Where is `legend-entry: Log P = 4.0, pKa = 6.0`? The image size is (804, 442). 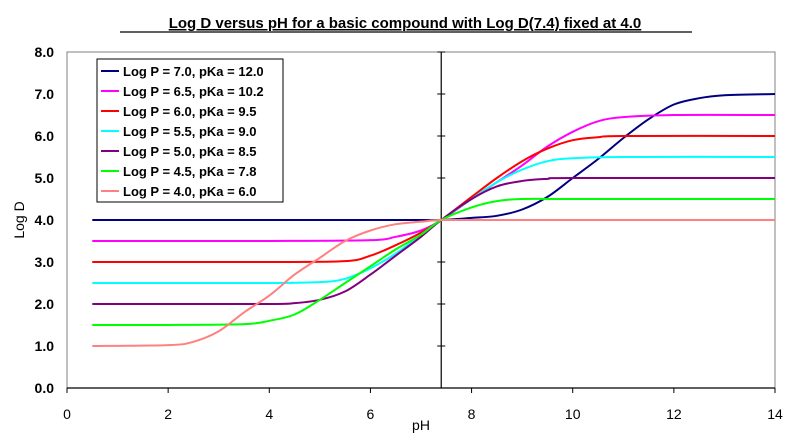 legend-entry: Log P = 4.0, pKa = 6.0 is located at coordinates (189, 191).